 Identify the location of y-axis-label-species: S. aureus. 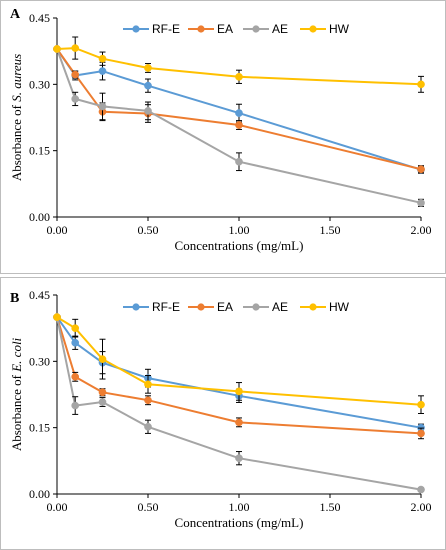
(16, 78).